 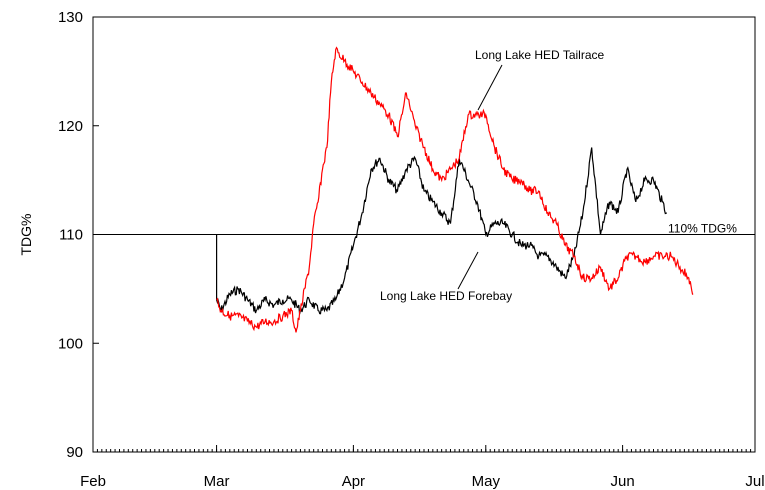 I want to click on forebay-annotation-leader, so click(x=468, y=270).